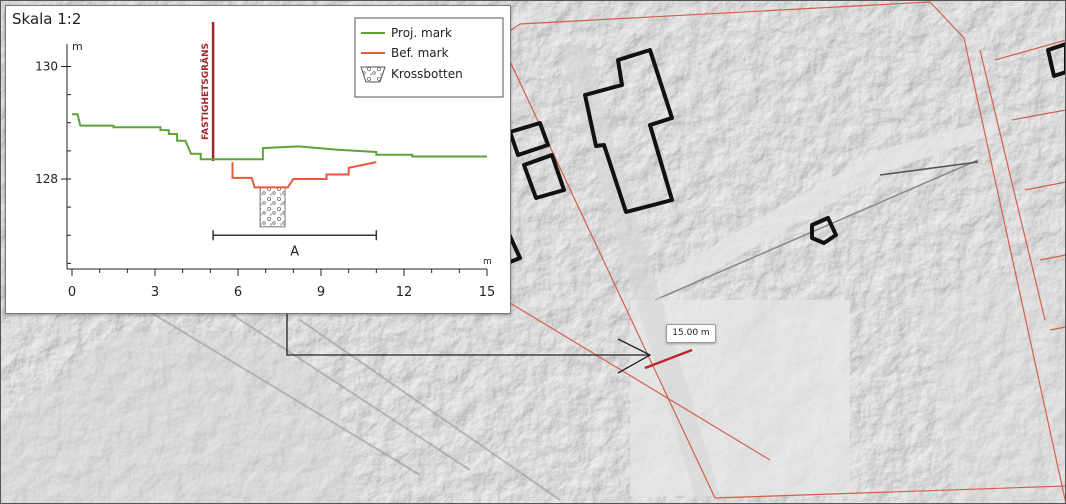  I want to click on ditch, so click(640, 270).